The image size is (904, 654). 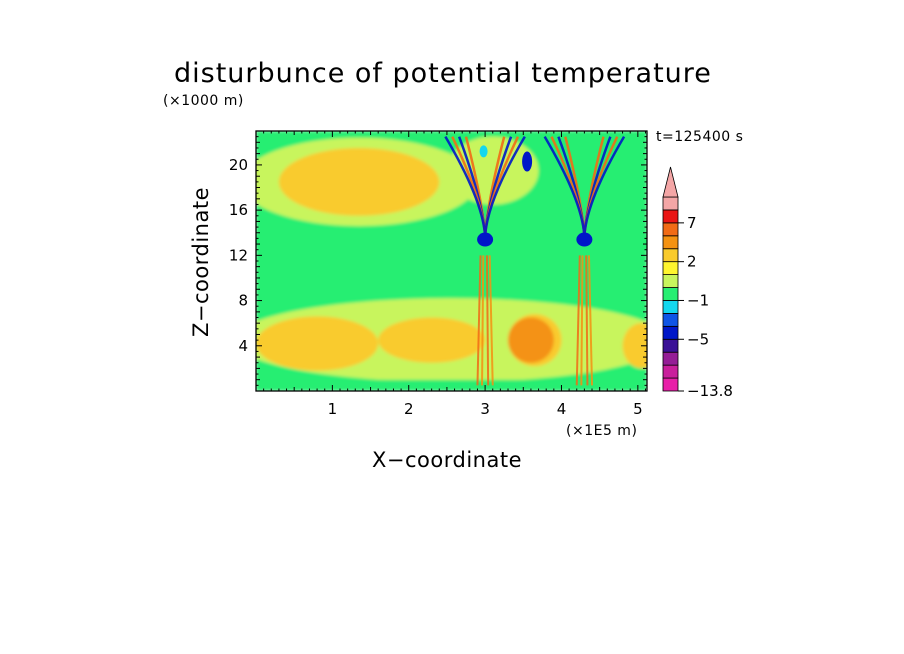 I want to click on cold-band-left, so click(x=359, y=240).